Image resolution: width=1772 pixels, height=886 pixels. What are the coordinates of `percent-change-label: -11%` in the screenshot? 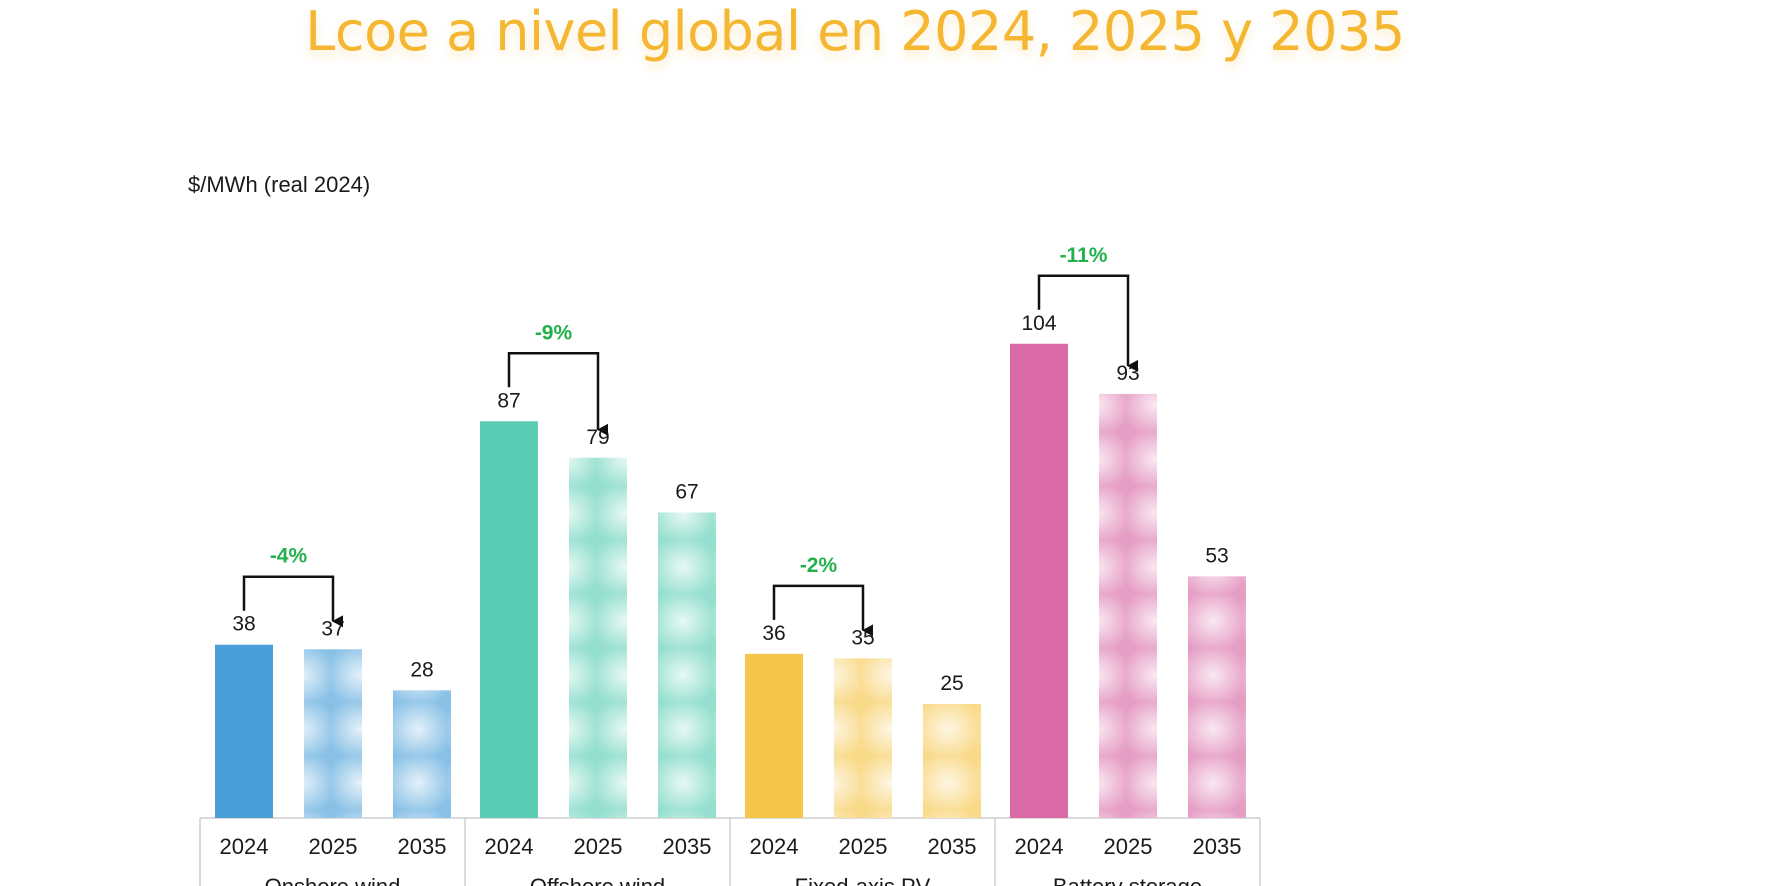 It's located at (1084, 255).